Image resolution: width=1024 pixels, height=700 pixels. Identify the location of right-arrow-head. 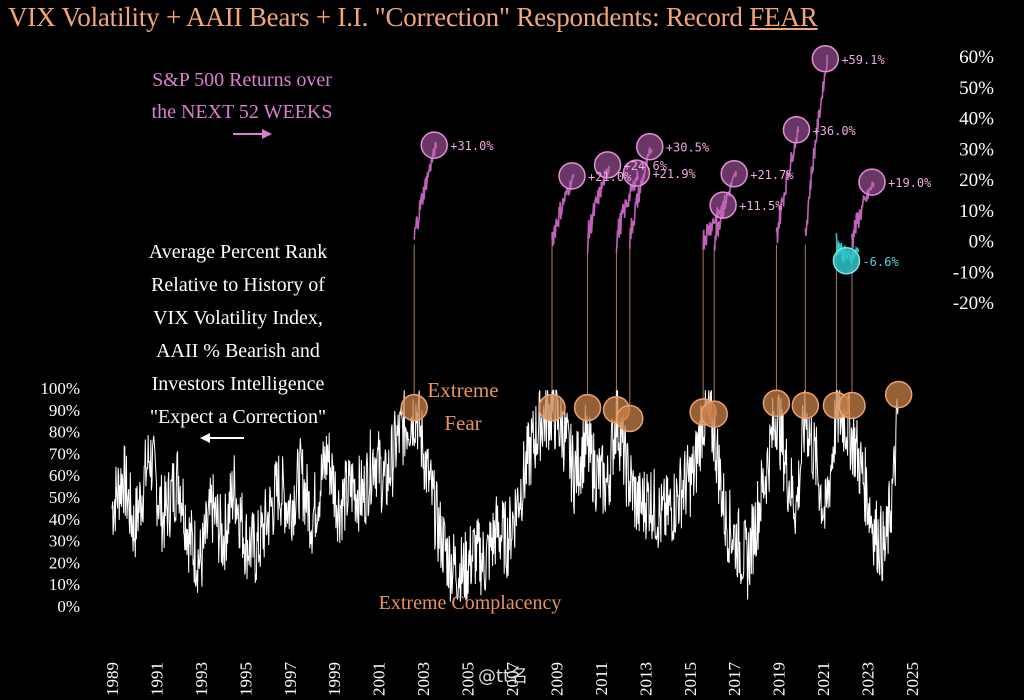
(267, 134).